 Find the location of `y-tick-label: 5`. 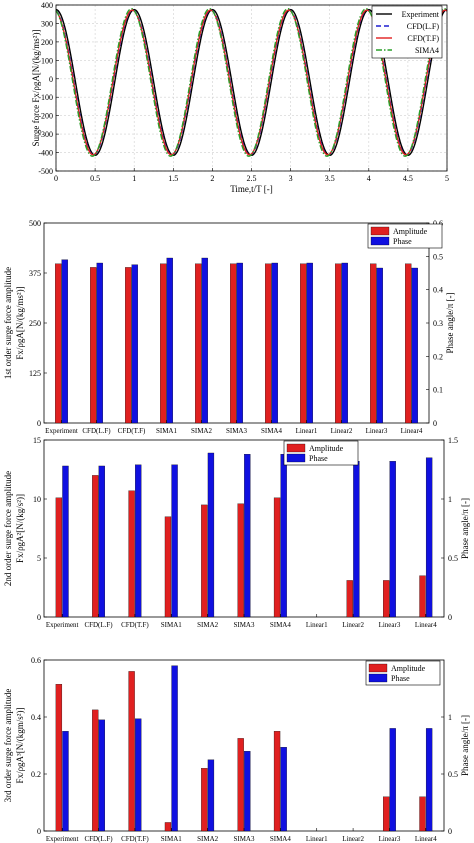

y-tick-label: 5 is located at coordinates (39, 558).